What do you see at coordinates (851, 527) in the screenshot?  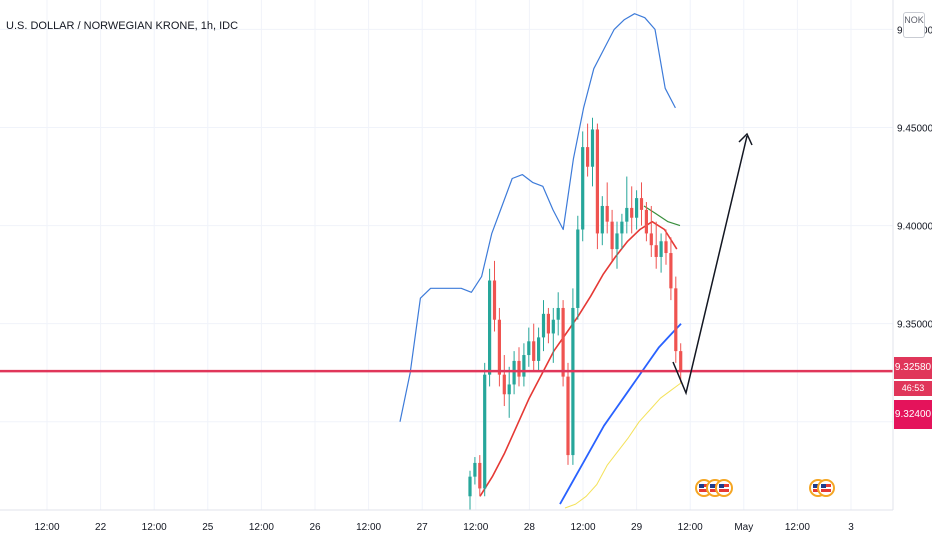 I see `time-tick-15: 3` at bounding box center [851, 527].